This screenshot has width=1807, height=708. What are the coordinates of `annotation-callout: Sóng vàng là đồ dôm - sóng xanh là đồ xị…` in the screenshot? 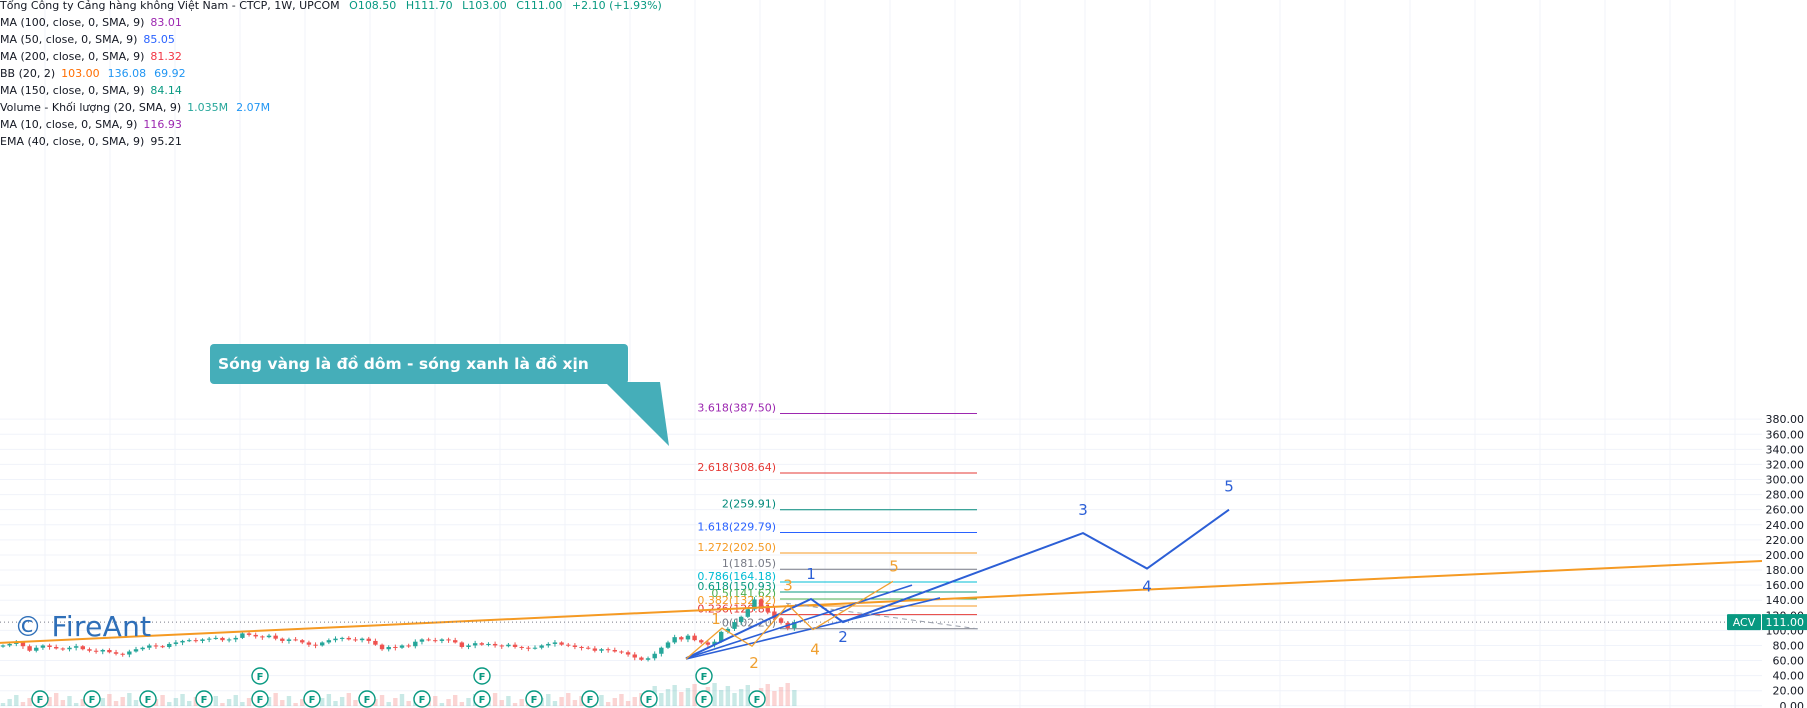 It's located at (419, 364).